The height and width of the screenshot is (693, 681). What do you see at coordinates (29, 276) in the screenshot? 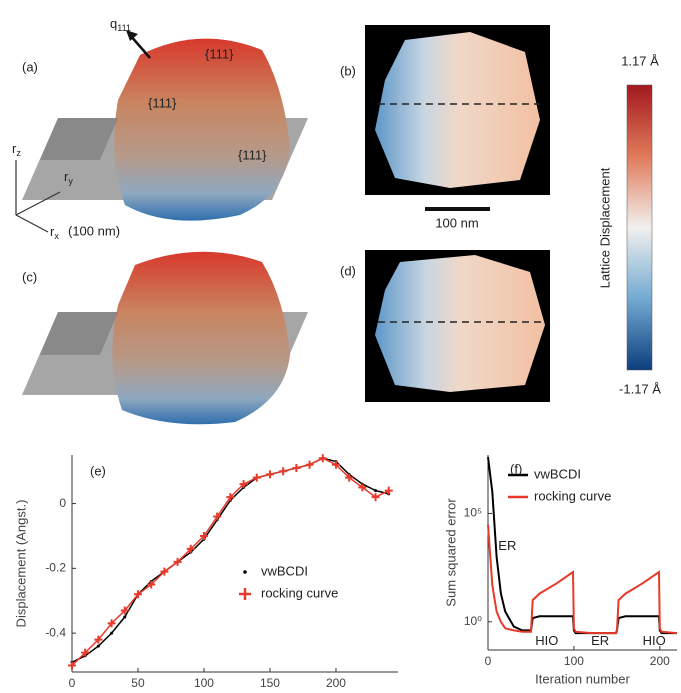
I see `panel-label: (c)` at bounding box center [29, 276].